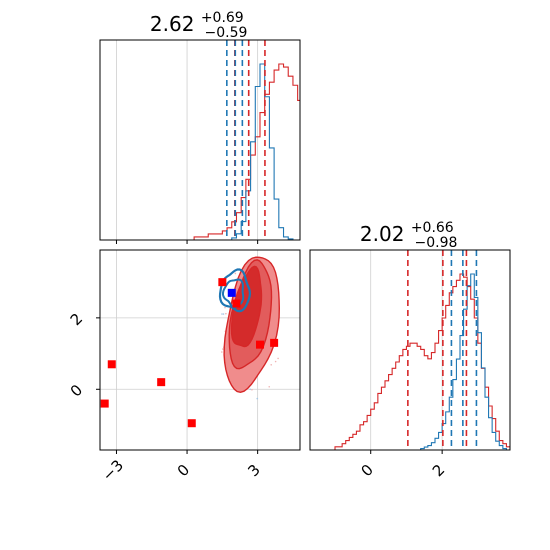  I want to click on marginal-x-title-plus: +0.69, so click(222, 18).